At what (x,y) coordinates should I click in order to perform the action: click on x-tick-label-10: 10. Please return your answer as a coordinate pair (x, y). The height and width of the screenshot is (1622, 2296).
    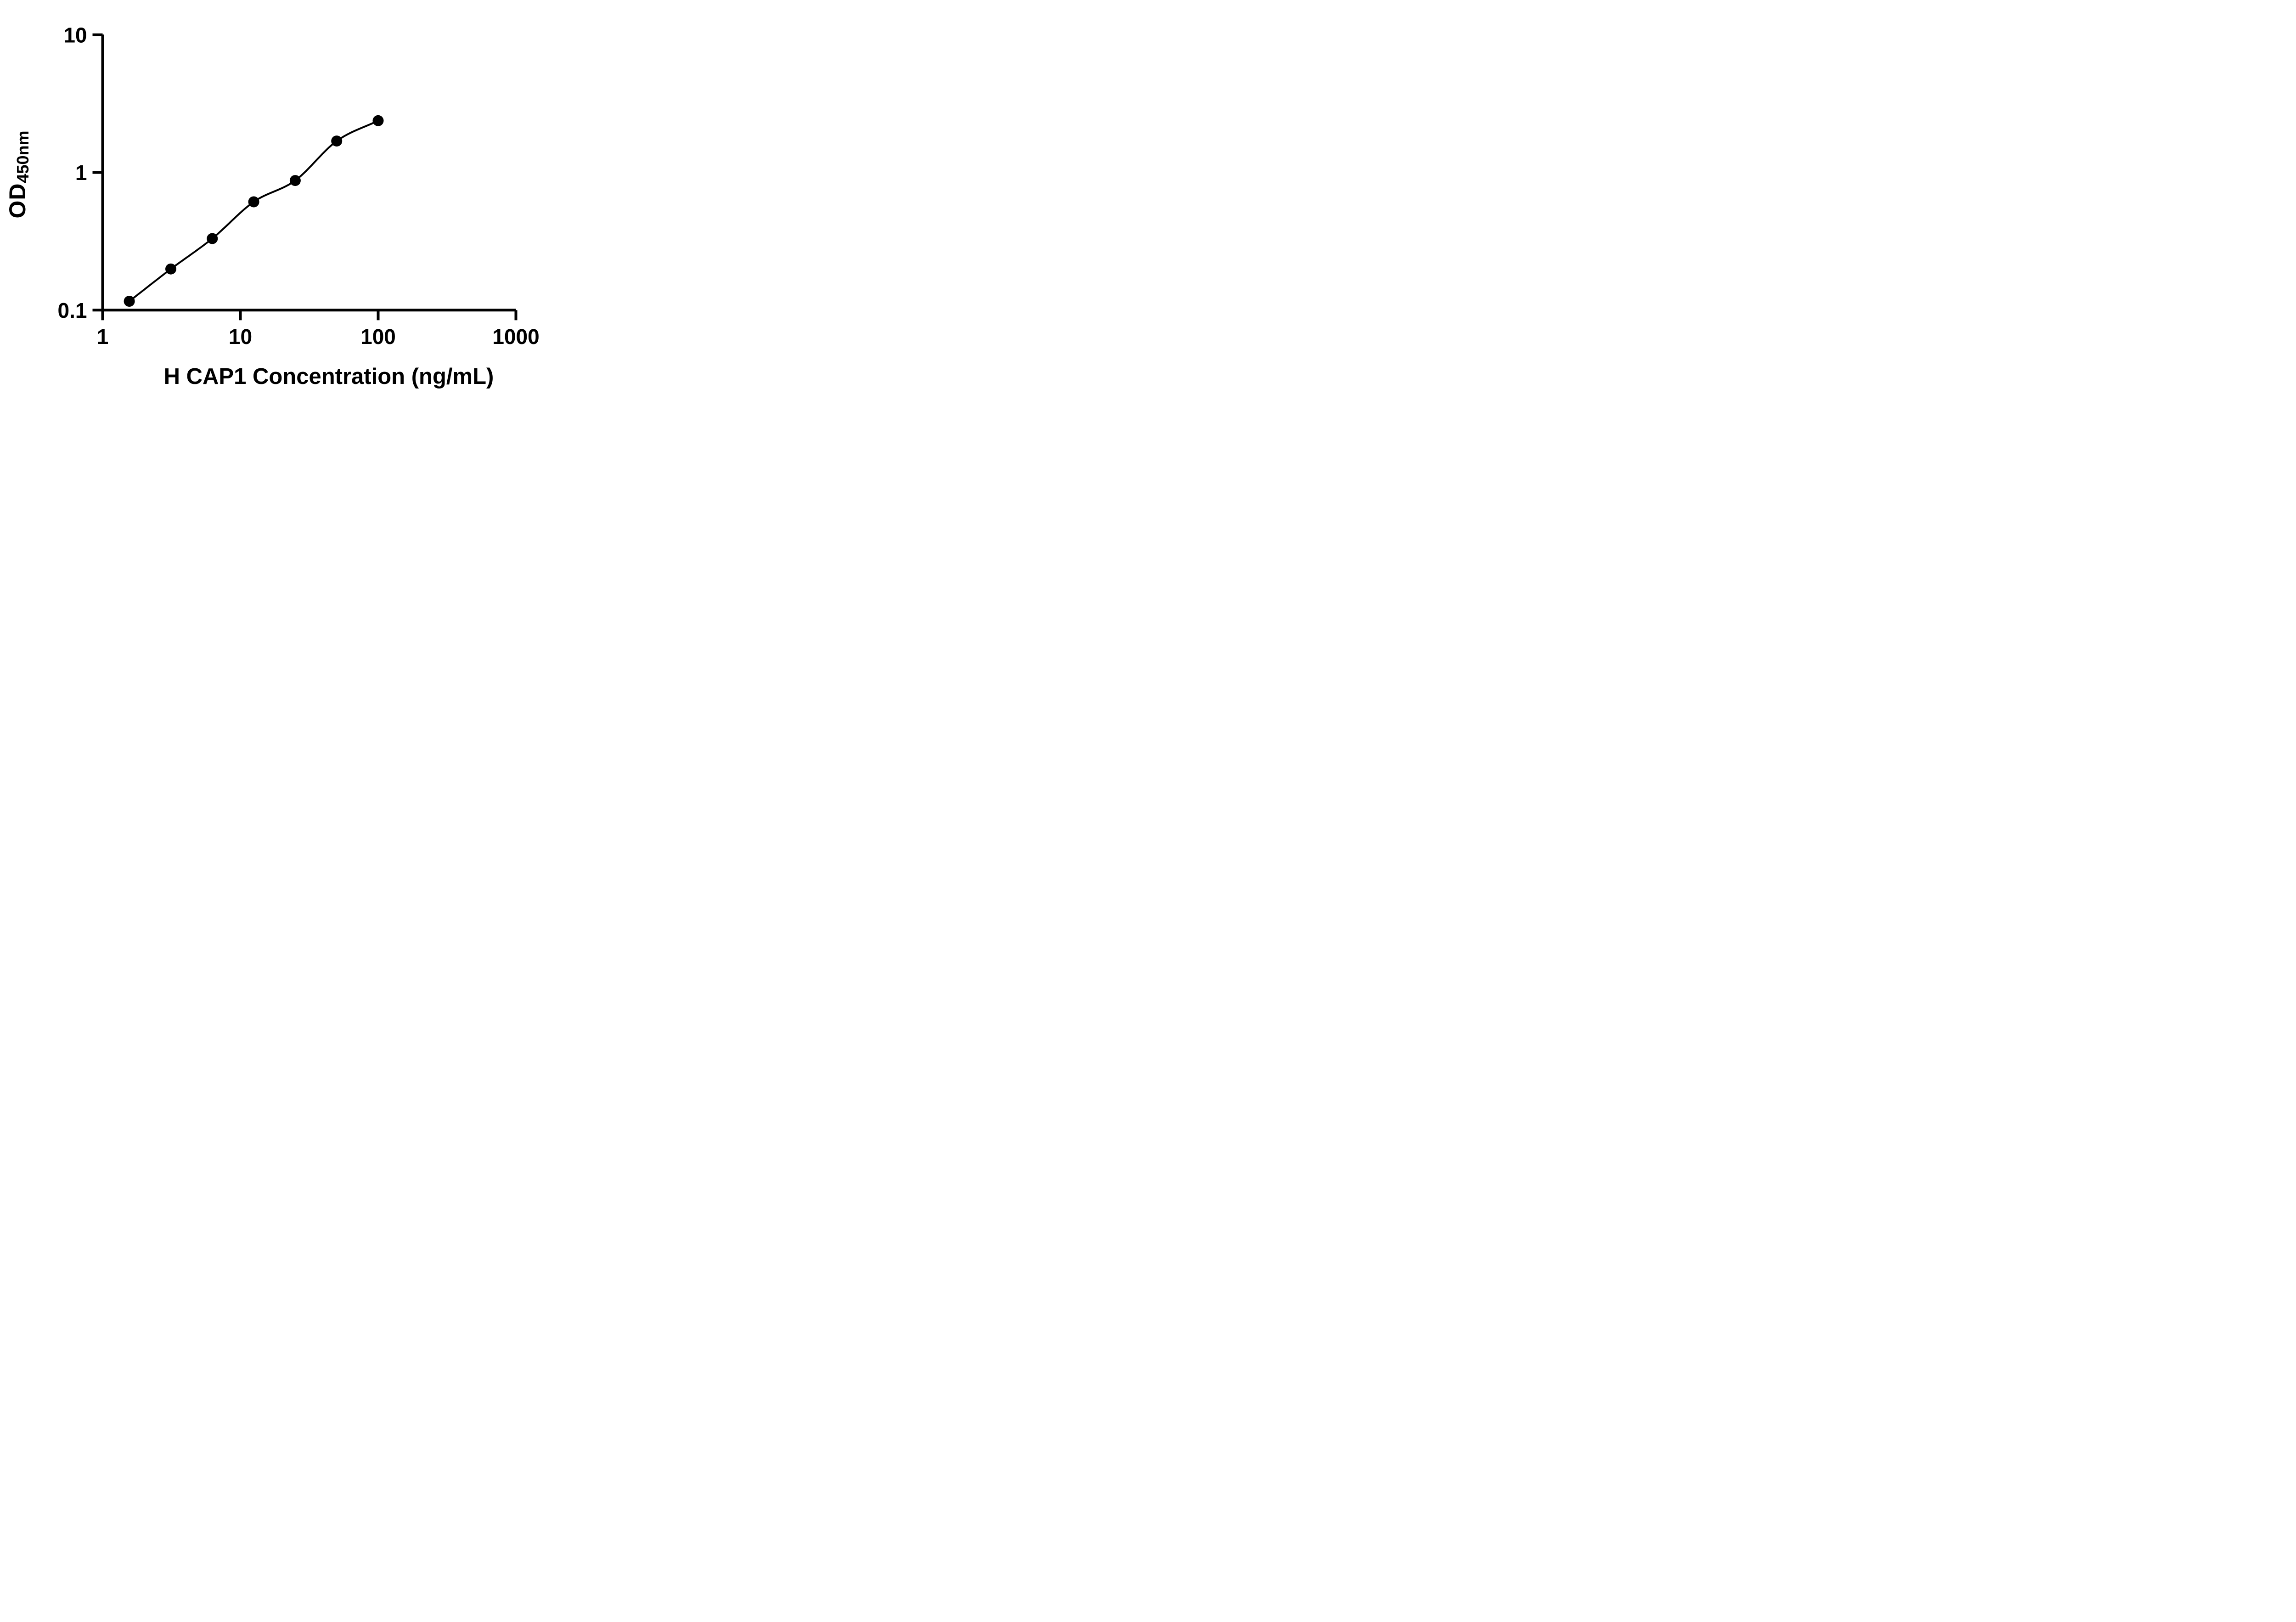
    Looking at the image, I should click on (240, 337).